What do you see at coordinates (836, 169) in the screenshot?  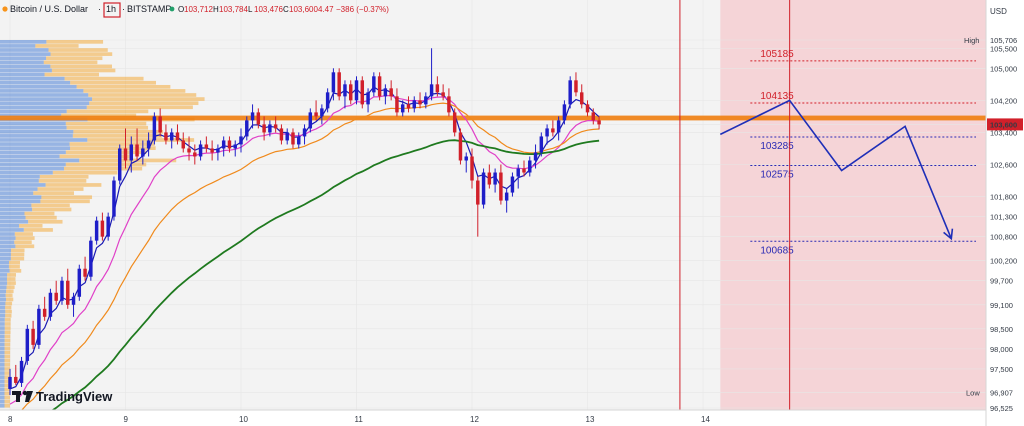 I see `projection-path` at bounding box center [836, 169].